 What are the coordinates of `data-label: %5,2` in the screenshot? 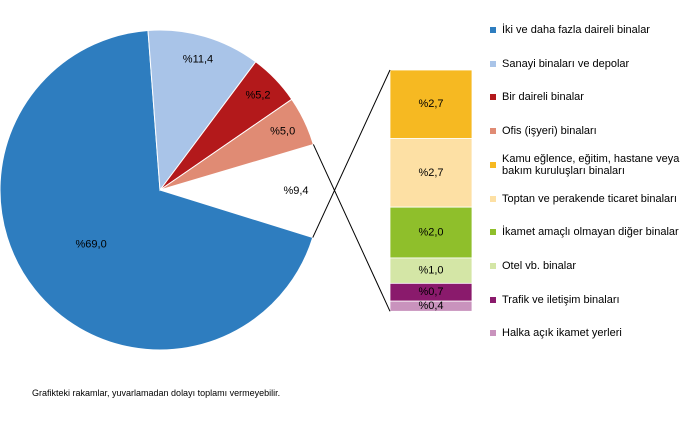 It's located at (257, 96).